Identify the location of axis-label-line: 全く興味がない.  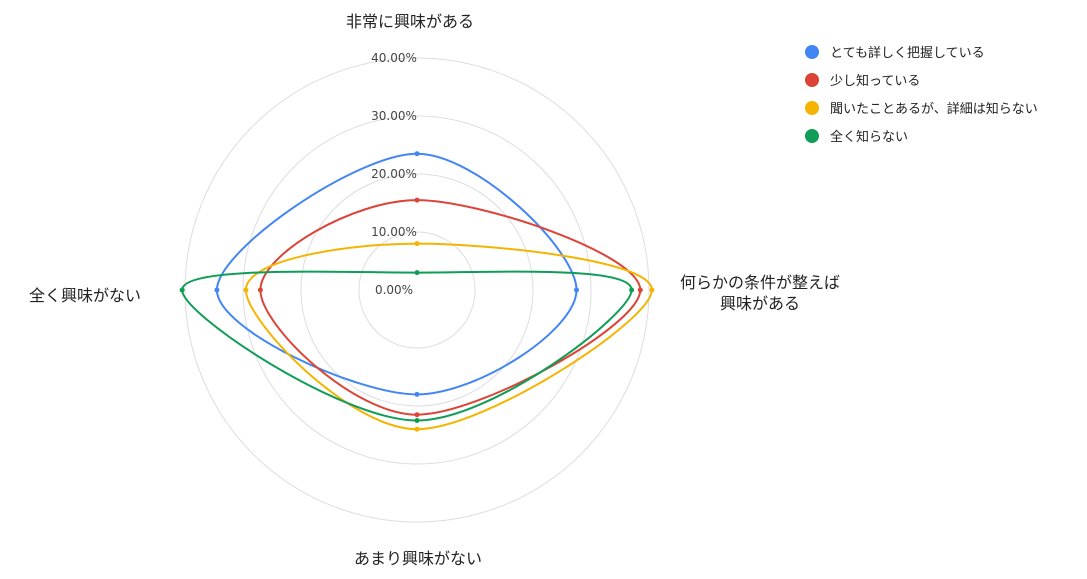
(85, 295).